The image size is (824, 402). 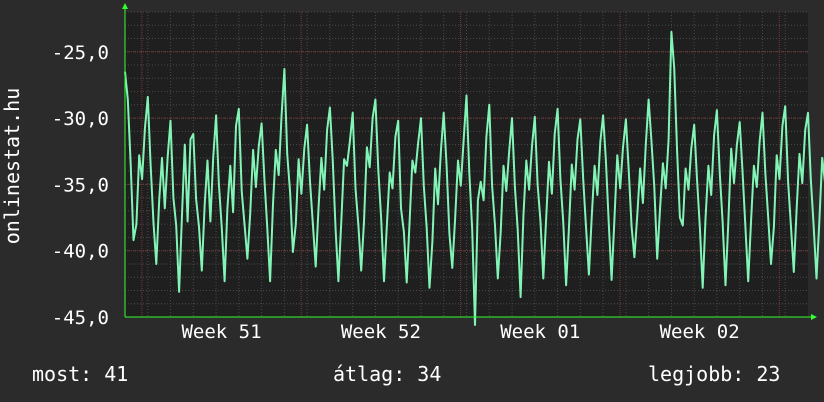 What do you see at coordinates (714, 374) in the screenshot?
I see `best-value: legjobb: 23` at bounding box center [714, 374].